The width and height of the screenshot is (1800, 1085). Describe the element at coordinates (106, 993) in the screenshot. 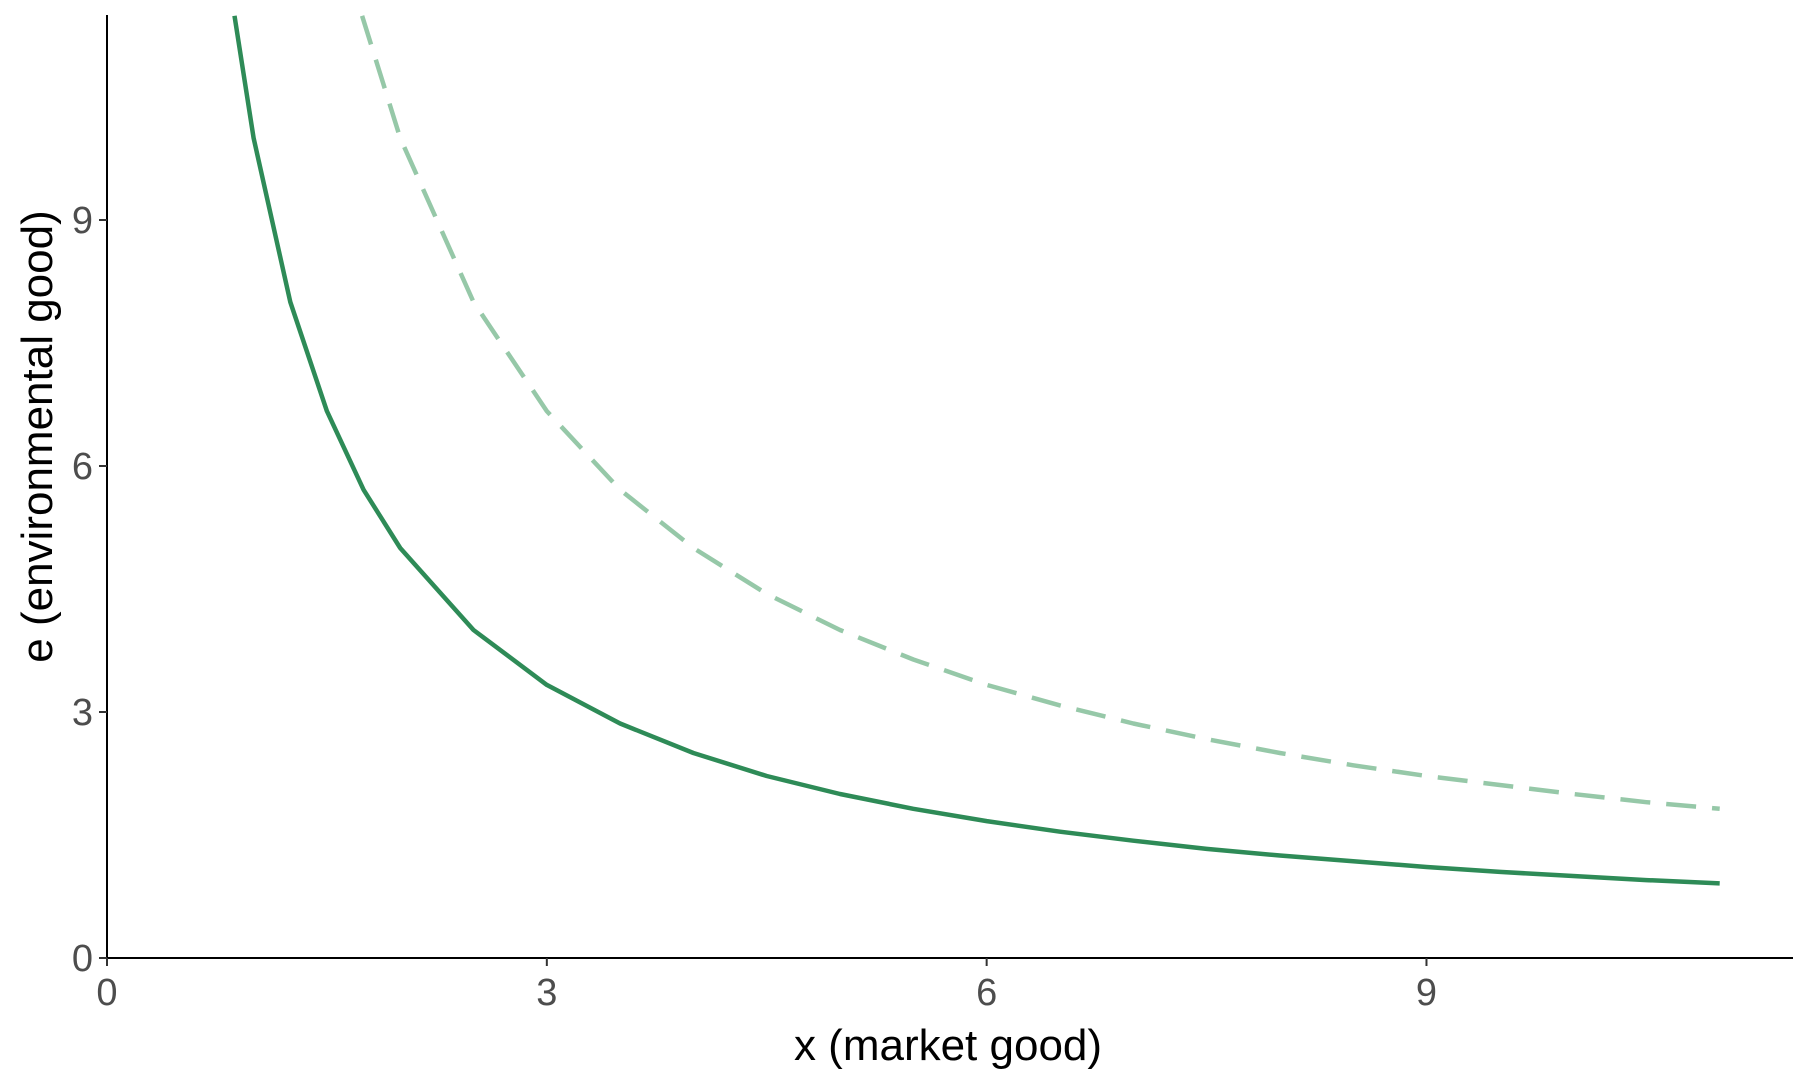

I see `x-tick-label: 0` at that location.